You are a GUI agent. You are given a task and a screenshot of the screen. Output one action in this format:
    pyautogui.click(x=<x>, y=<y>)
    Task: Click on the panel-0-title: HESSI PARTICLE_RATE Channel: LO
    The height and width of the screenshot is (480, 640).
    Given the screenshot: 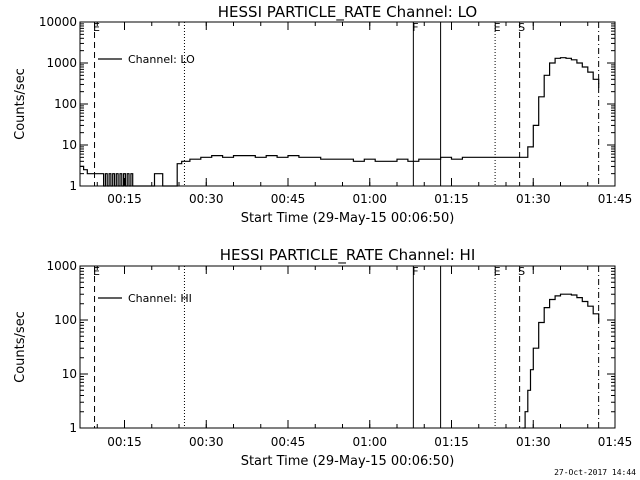 What is the action you would take?
    pyautogui.click(x=347, y=12)
    